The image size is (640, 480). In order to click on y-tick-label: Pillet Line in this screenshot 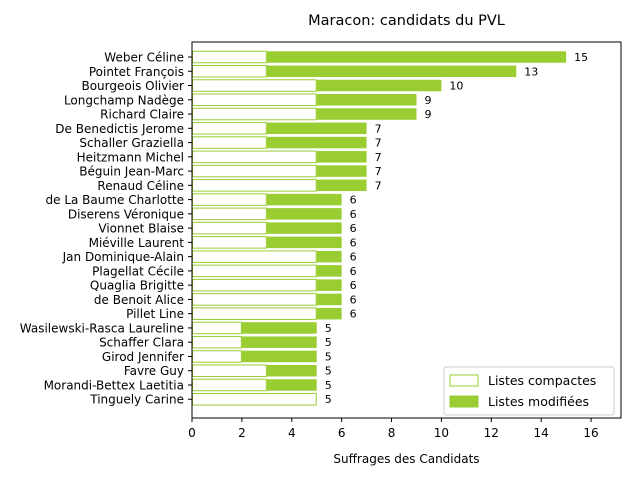, I will do `click(155, 314)`.